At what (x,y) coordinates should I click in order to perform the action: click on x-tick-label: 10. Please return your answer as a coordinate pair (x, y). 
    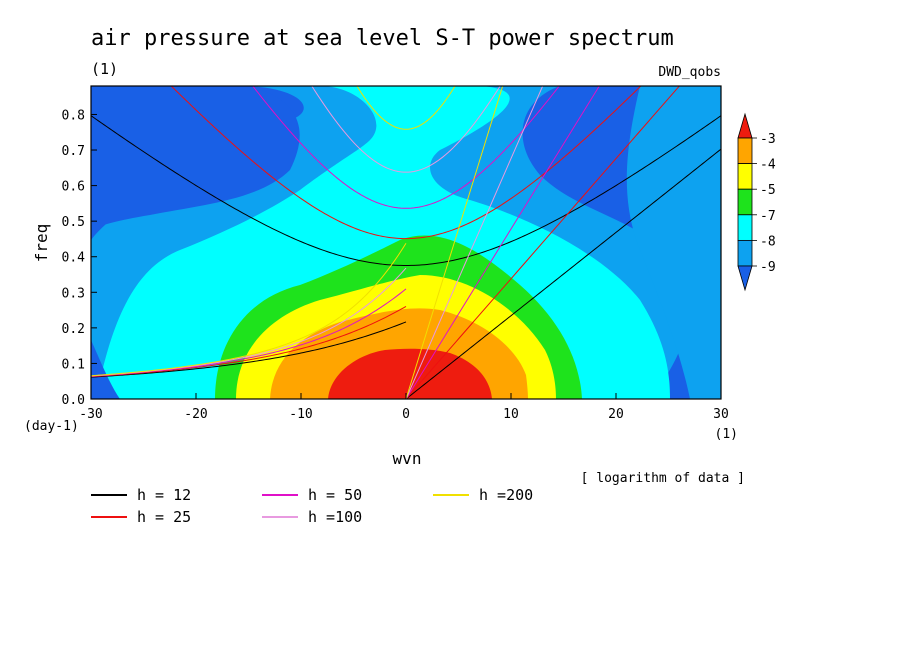
    Looking at the image, I should click on (511, 414).